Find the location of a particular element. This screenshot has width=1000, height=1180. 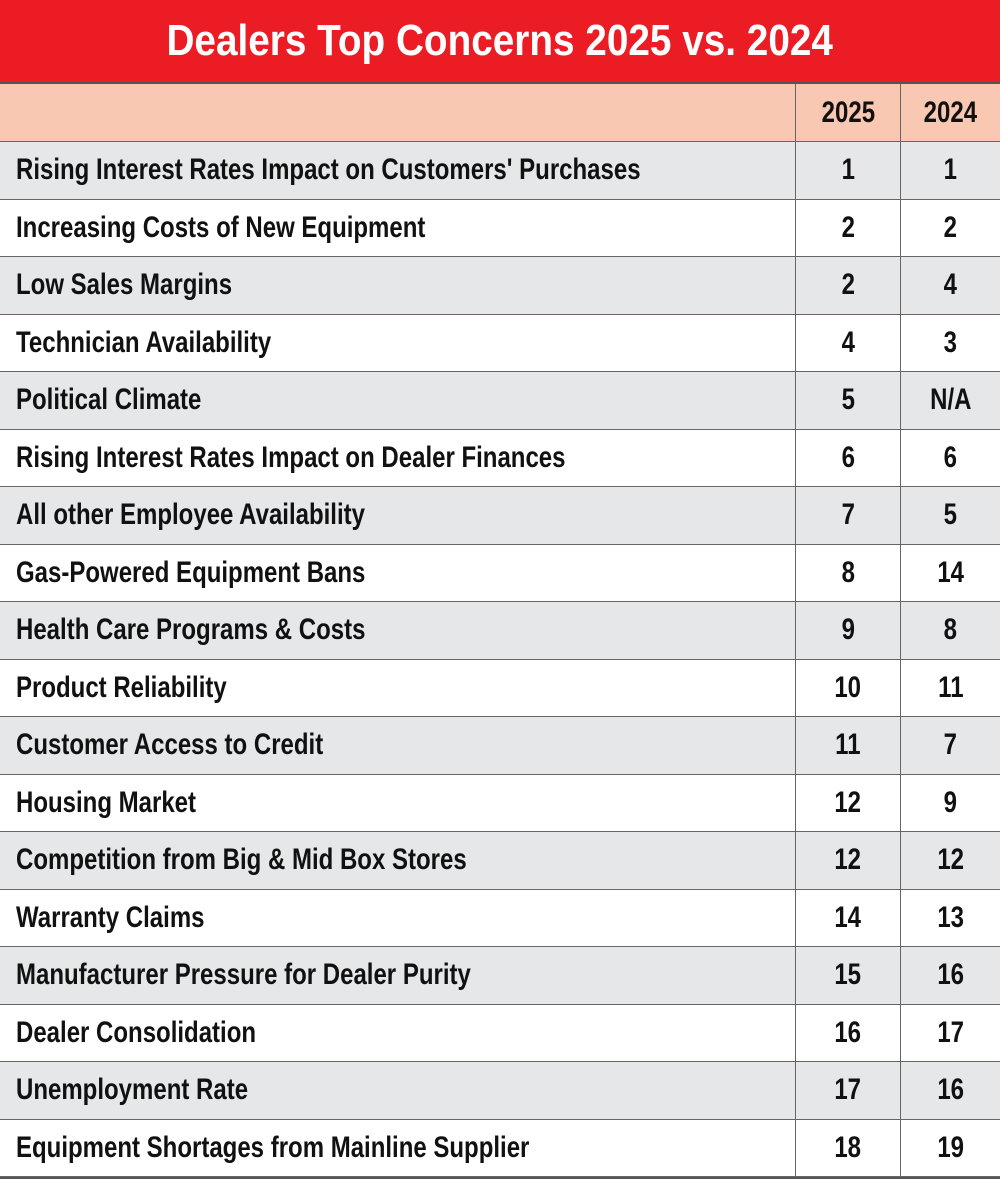

concern-label: Housing Market is located at coordinates (106, 802).